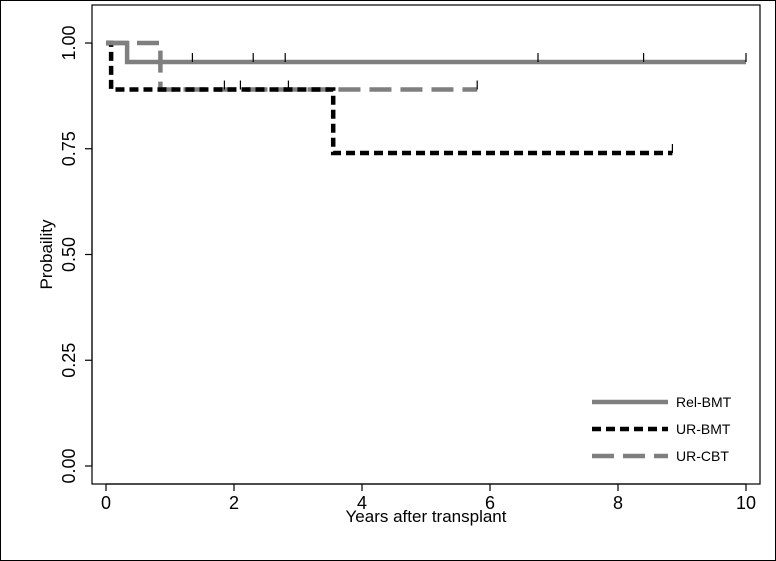 The image size is (776, 561). What do you see at coordinates (490, 503) in the screenshot?
I see `x-tick-label: 6` at bounding box center [490, 503].